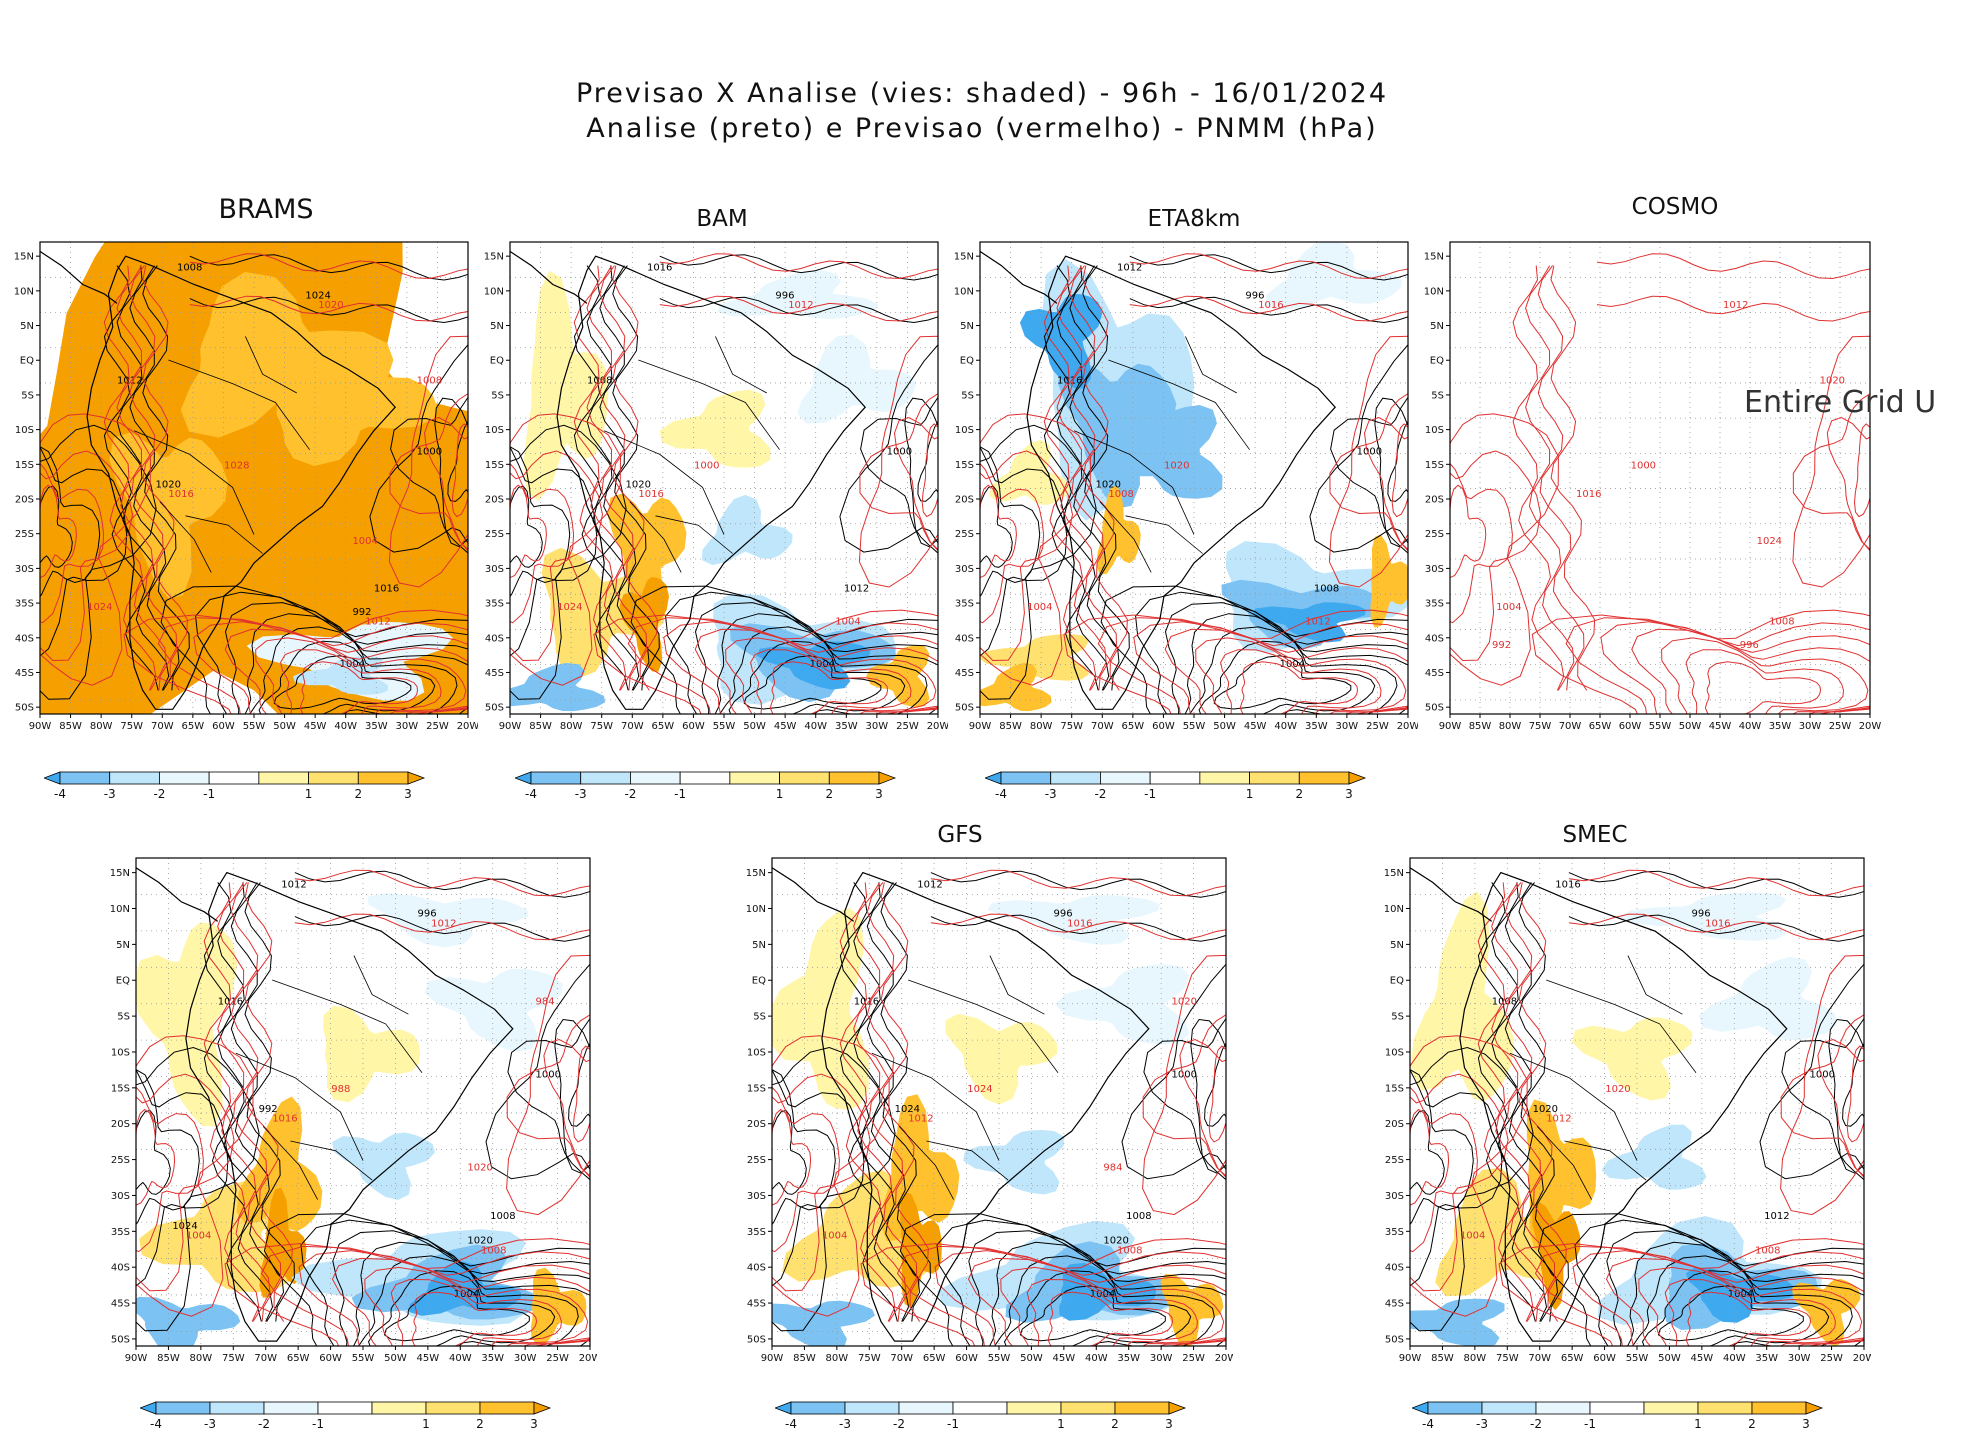  I want to click on colorbar-label: 2, so click(480, 1424).